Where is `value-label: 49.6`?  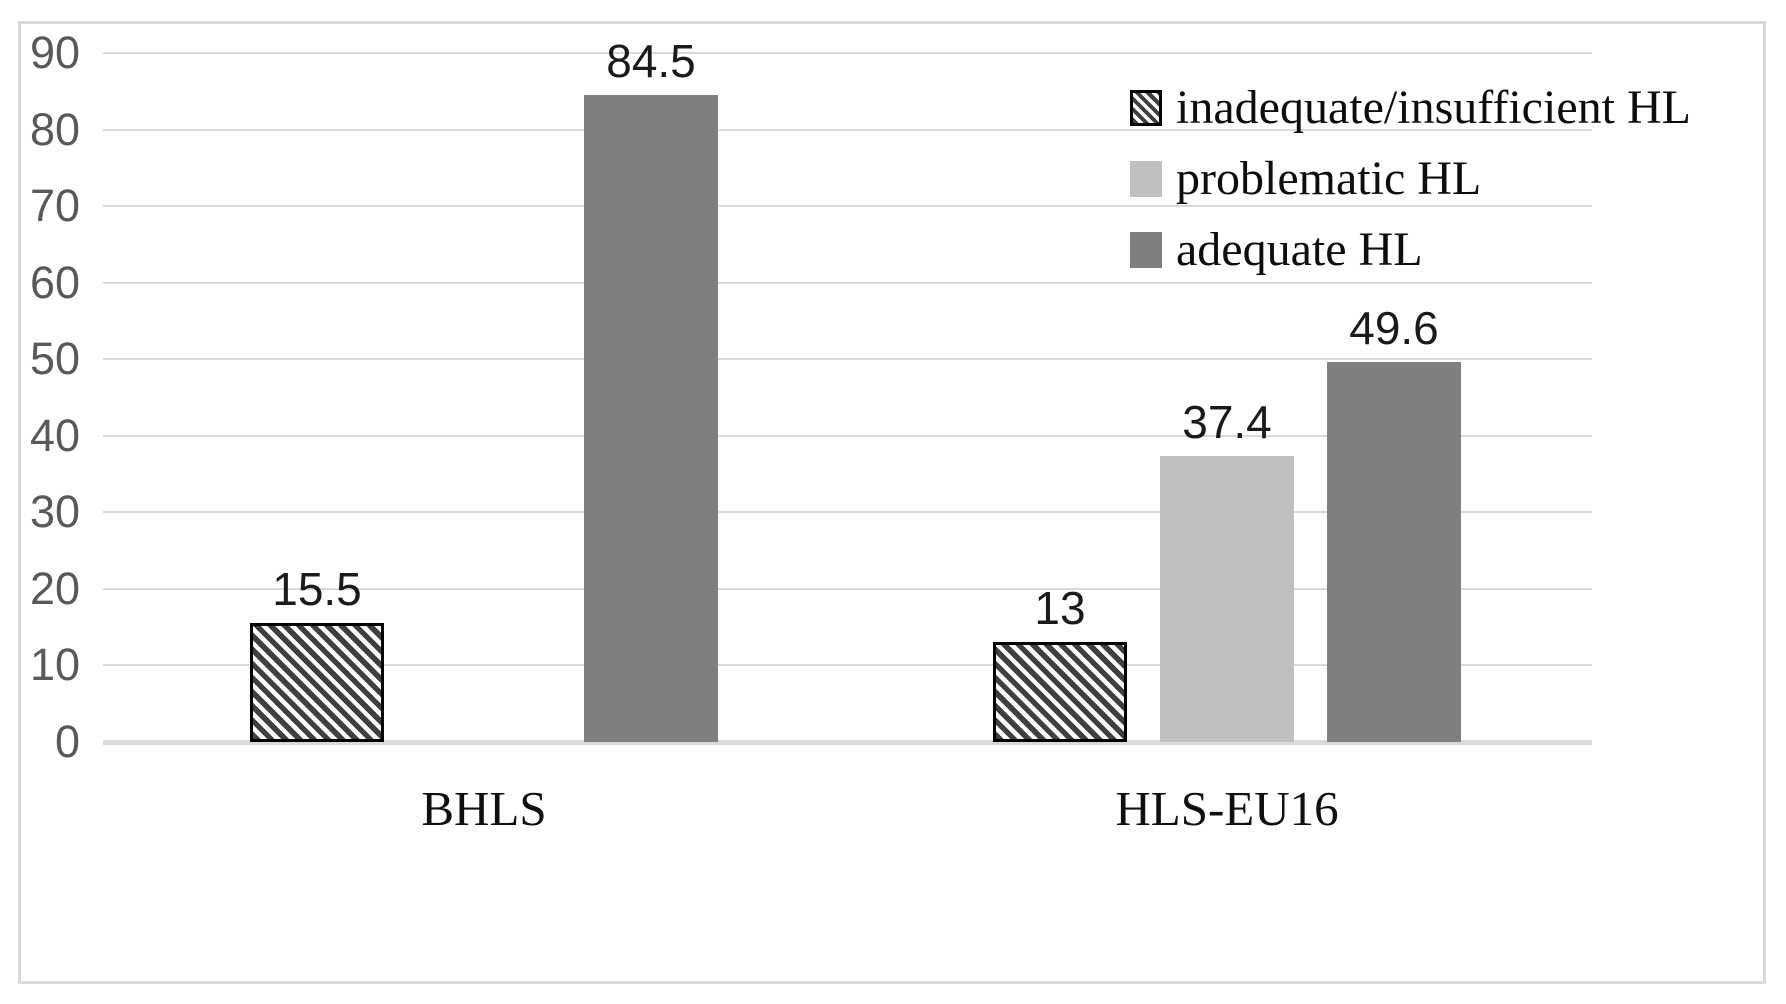
value-label: 49.6 is located at coordinates (1394, 328).